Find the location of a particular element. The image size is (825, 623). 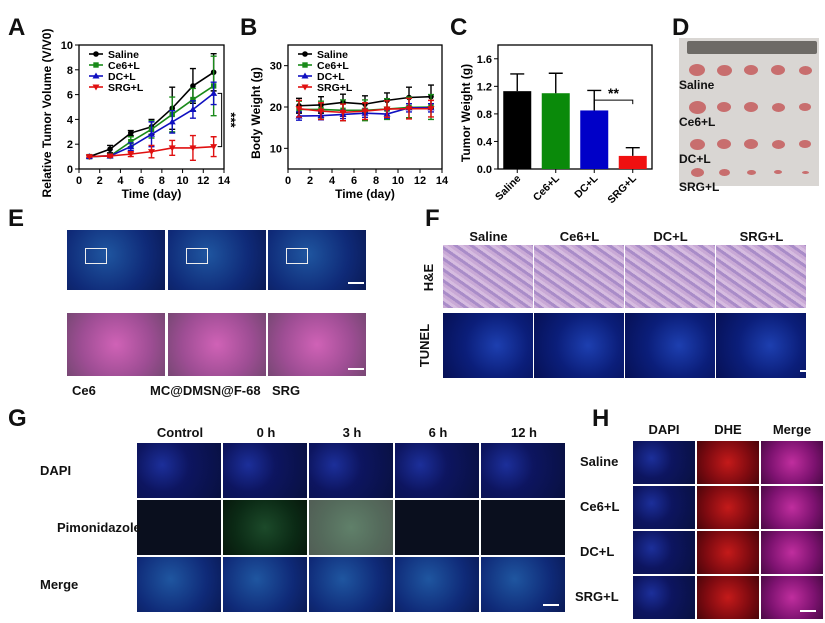

y-axis-label: Relative Tumor Volume (V/V0) is located at coordinates (47, 113).